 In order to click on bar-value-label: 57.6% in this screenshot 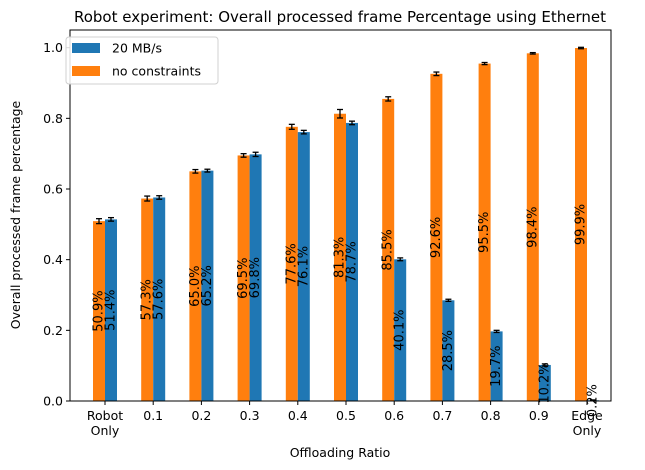, I will do `click(159, 299)`.